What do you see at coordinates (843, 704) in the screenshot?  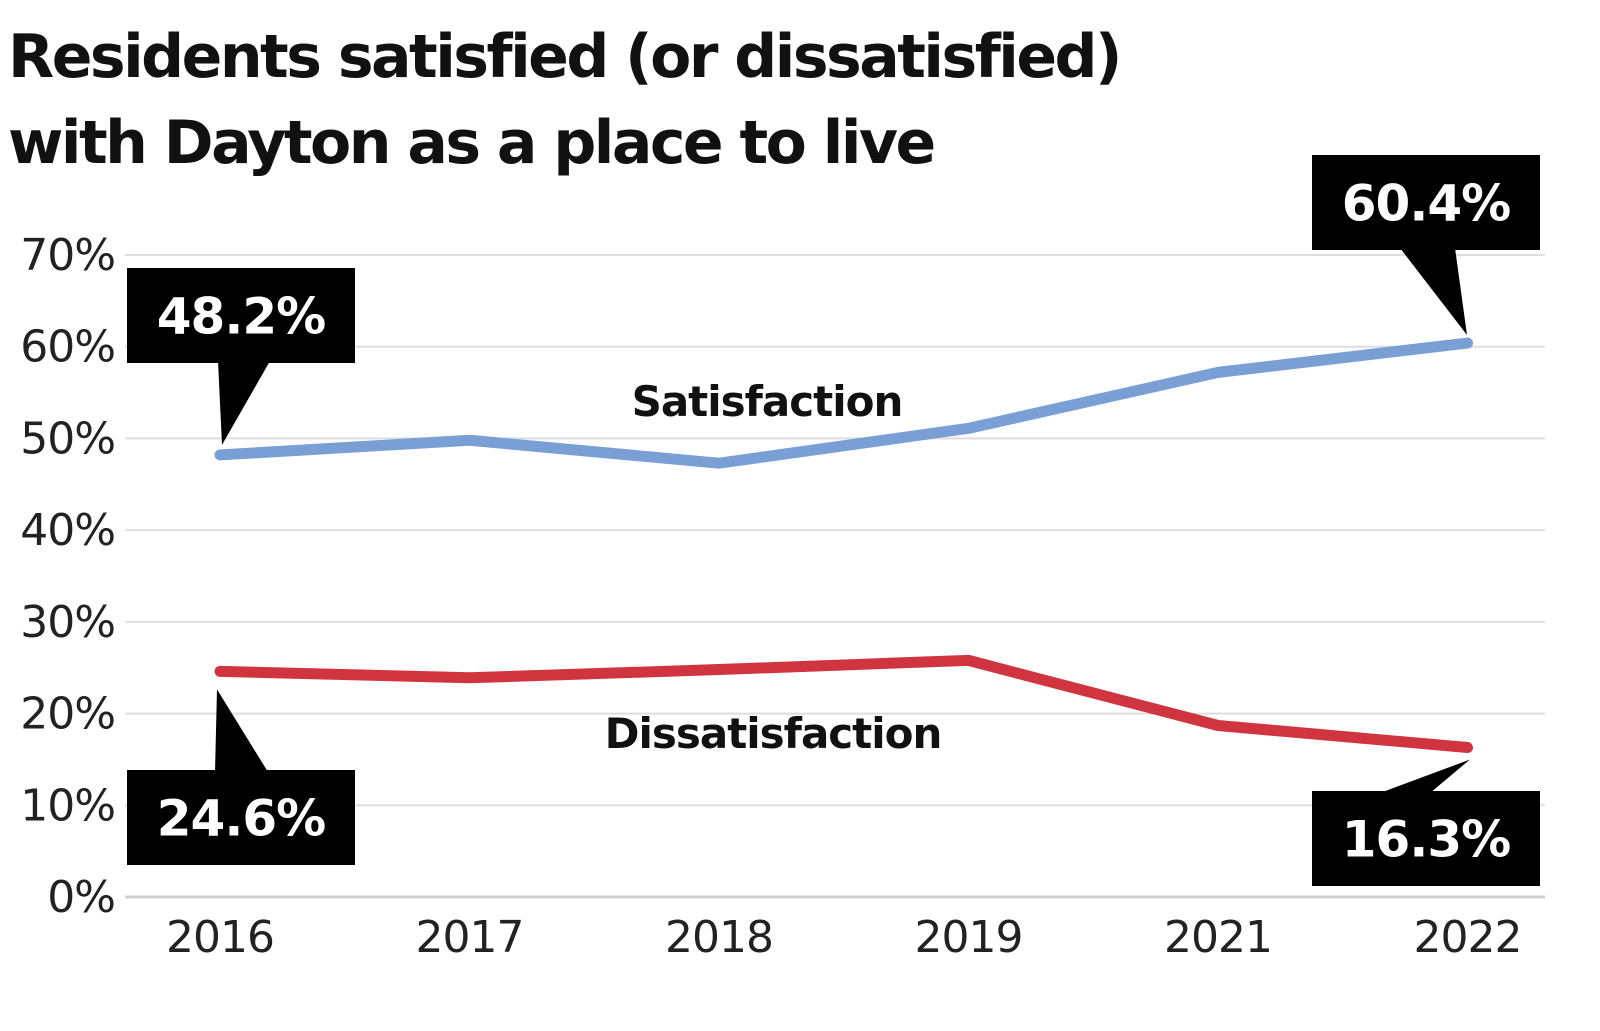 I see `series-line-dissatisfaction` at bounding box center [843, 704].